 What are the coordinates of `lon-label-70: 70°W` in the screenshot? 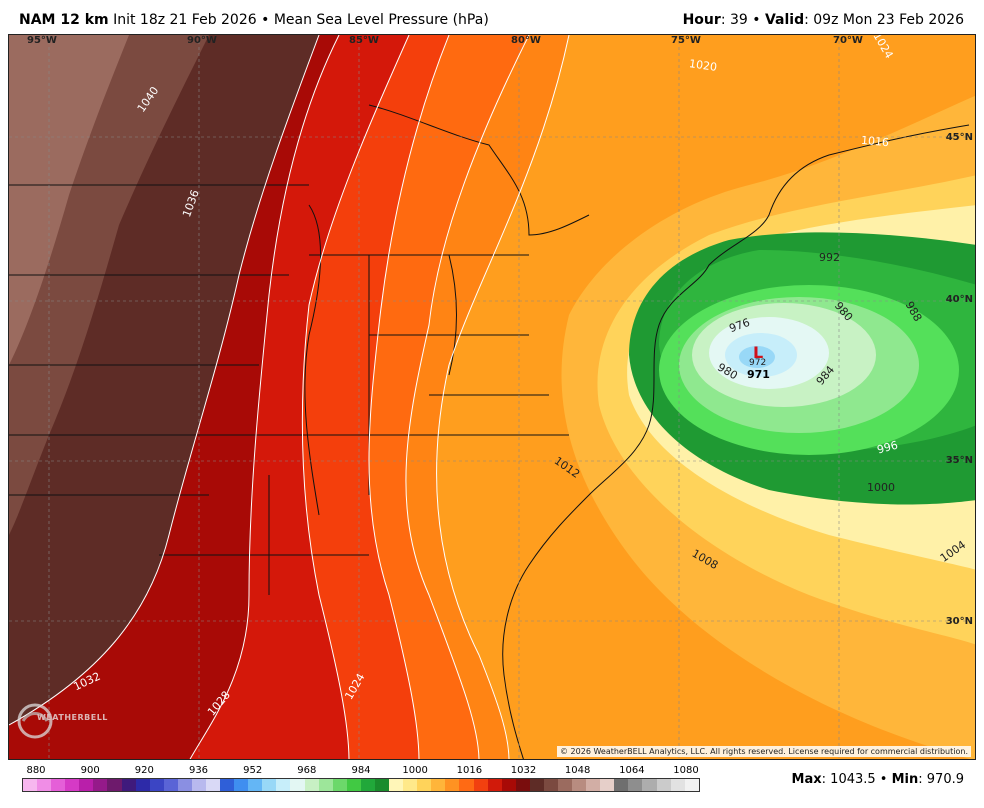 It's located at (848, 40).